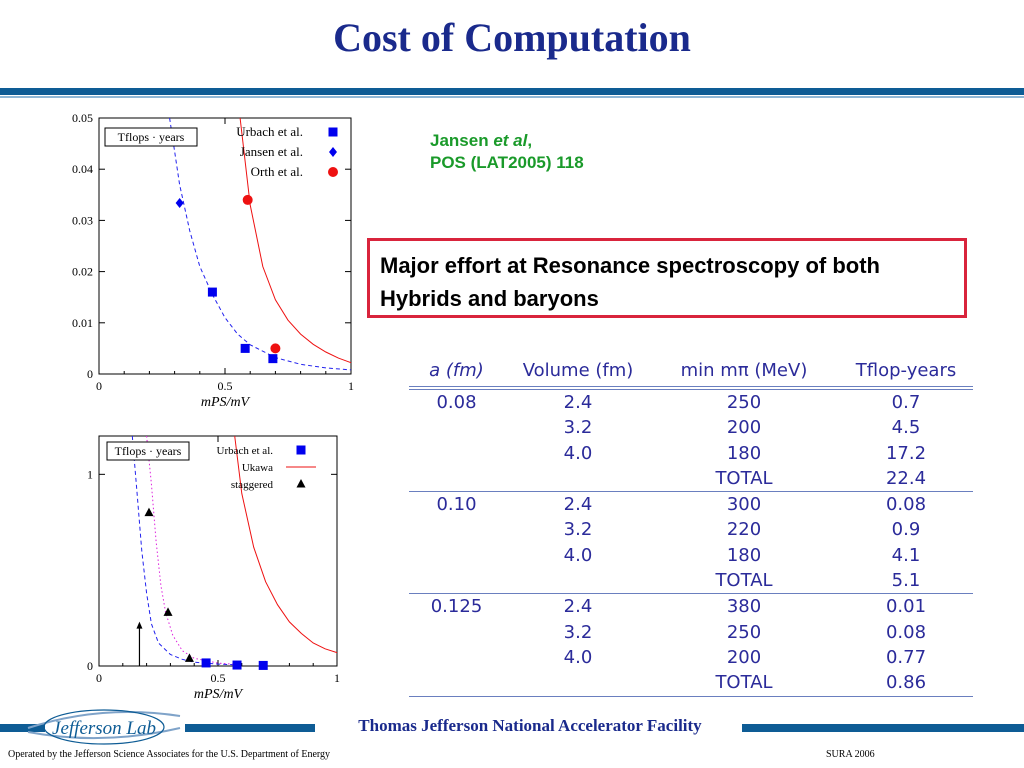  Describe the element at coordinates (82, 323) in the screenshot. I see `y-tick-label: 0.01` at that location.